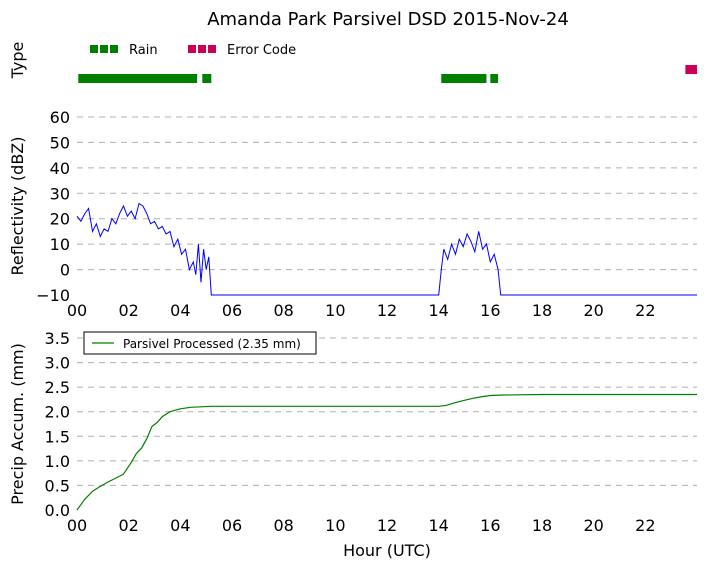  Describe the element at coordinates (57, 510) in the screenshot. I see `y-tick-label: 0.0` at that location.